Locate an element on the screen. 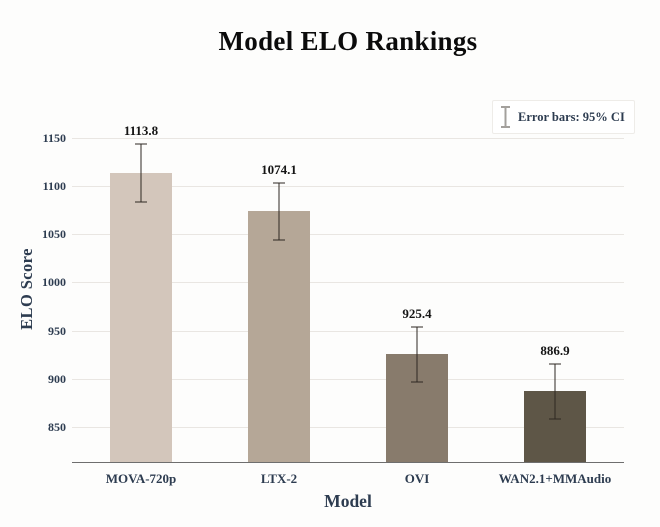 The height and width of the screenshot is (527, 660). legend: Error bars: 95% CI is located at coordinates (563, 117).